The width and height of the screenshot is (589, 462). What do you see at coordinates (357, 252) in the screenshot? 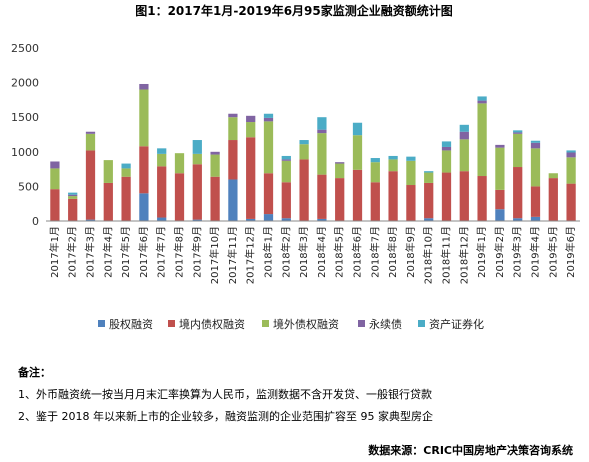
I see `x-tick-label: 2018年6月` at bounding box center [357, 252].